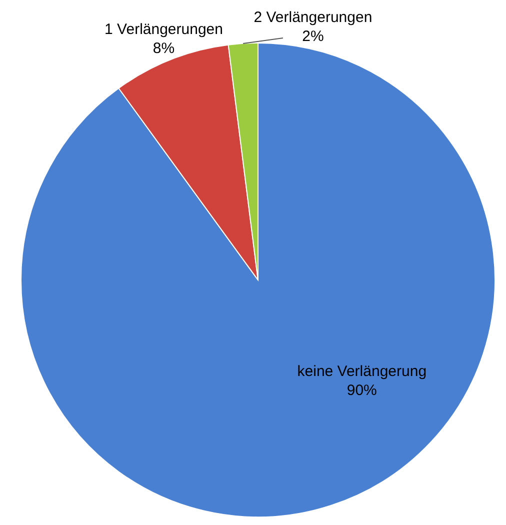 Image resolution: width=506 pixels, height=525 pixels. What do you see at coordinates (313, 17) in the screenshot?
I see `slice-label: 2 Verlängerungen` at bounding box center [313, 17].